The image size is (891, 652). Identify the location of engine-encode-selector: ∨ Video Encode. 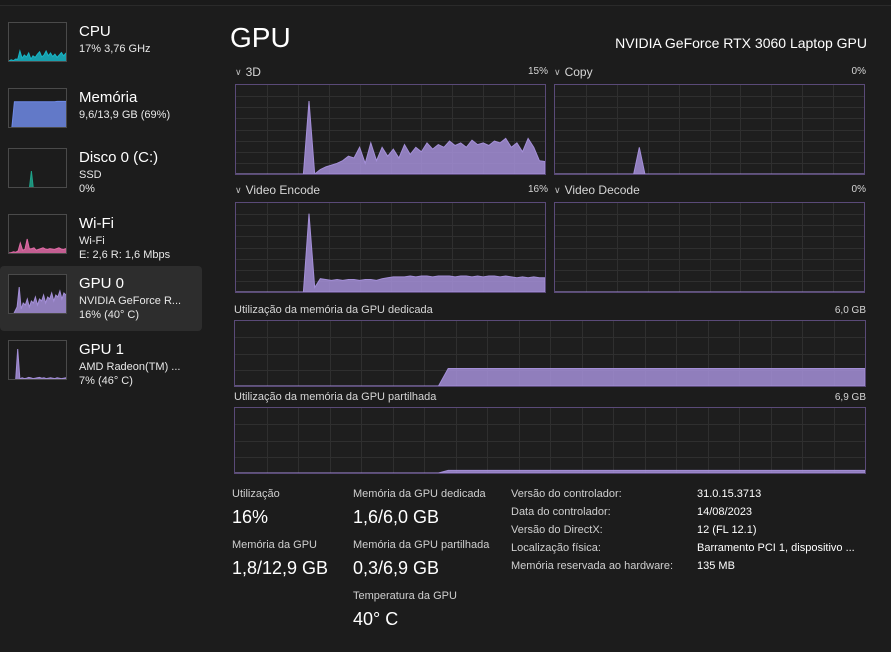
(277, 190).